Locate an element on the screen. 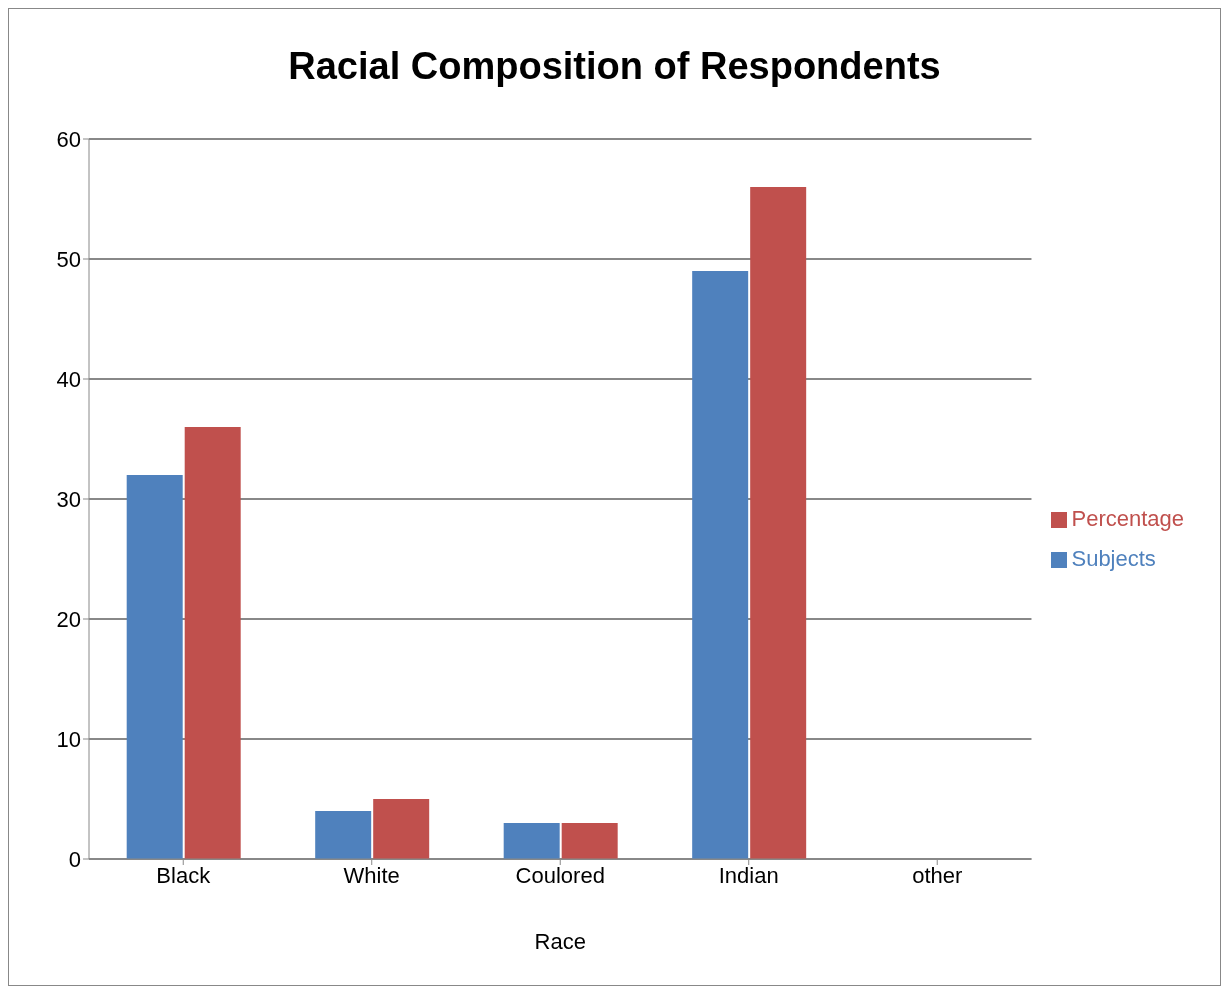 The height and width of the screenshot is (994, 1229). x-tick-label: other is located at coordinates (937, 875).